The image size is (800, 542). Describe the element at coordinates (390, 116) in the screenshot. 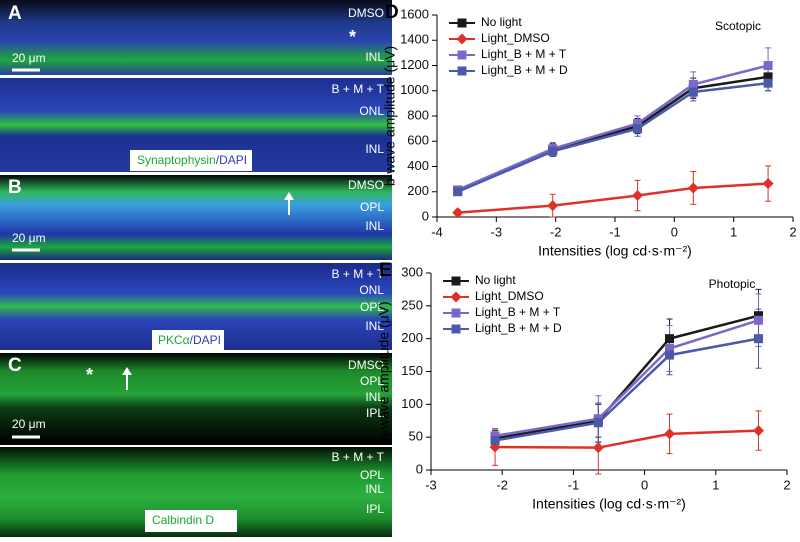

I see `y-axis-label: b-wave amplitude (μV)` at that location.